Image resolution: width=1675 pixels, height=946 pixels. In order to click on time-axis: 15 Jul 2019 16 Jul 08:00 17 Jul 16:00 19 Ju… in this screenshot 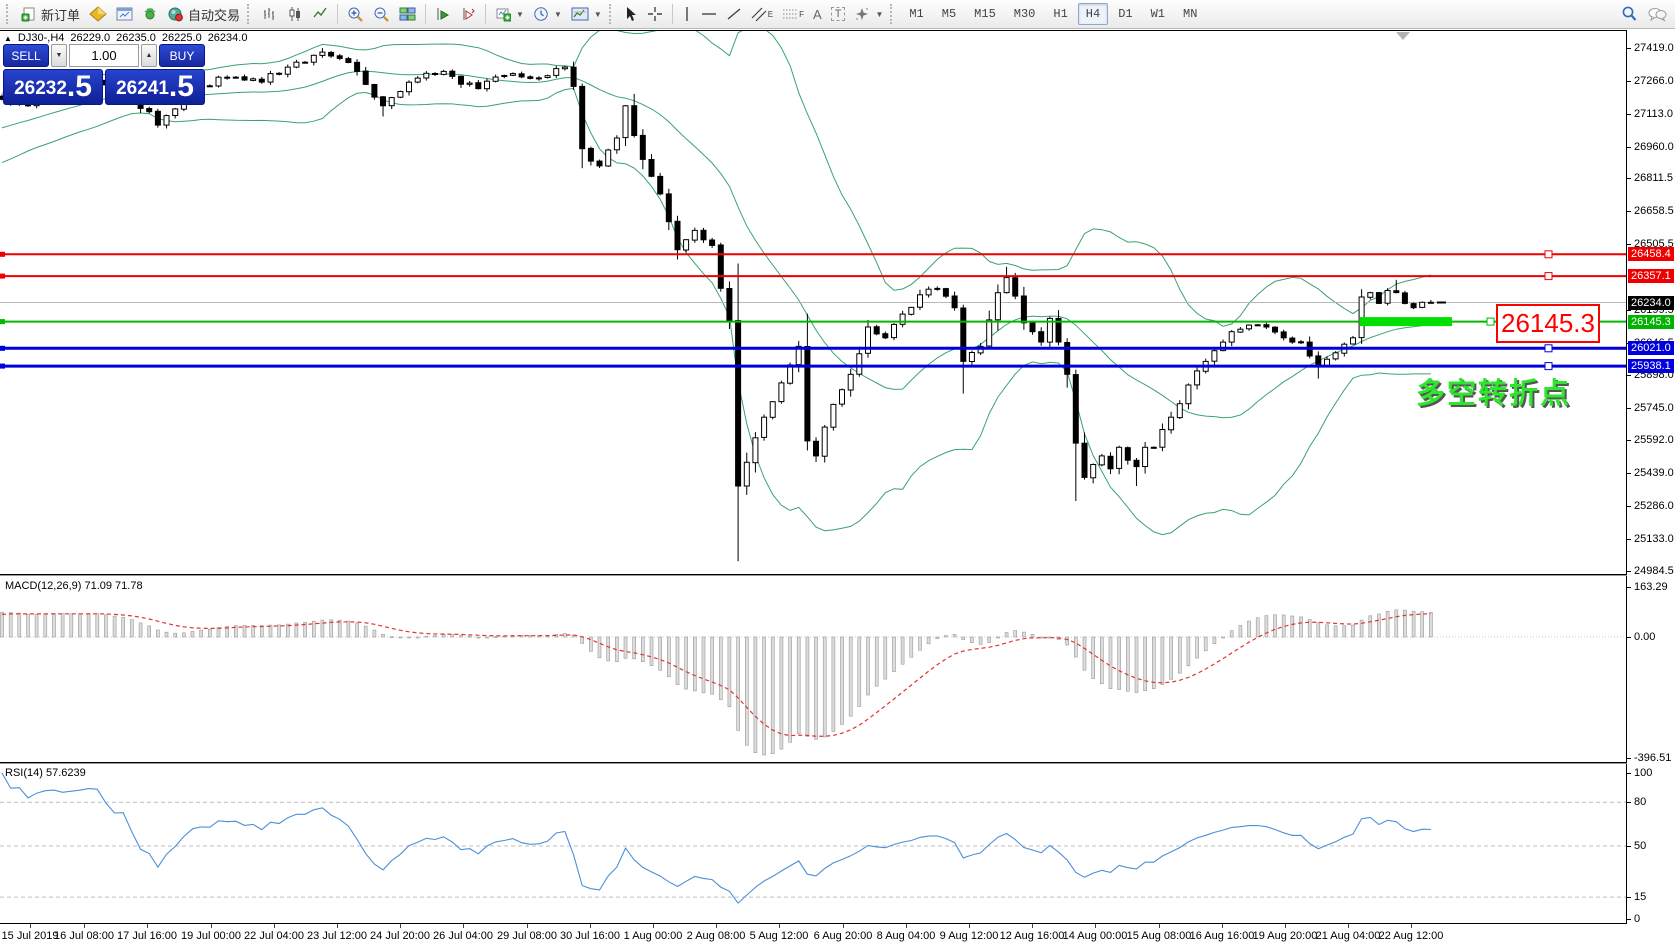, I will do `click(813, 935)`.